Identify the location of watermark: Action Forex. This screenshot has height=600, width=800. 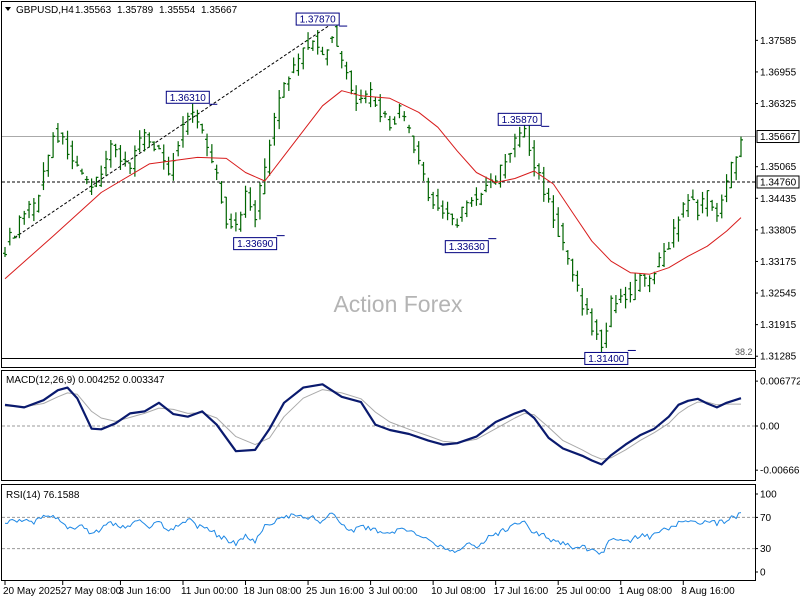
(398, 304).